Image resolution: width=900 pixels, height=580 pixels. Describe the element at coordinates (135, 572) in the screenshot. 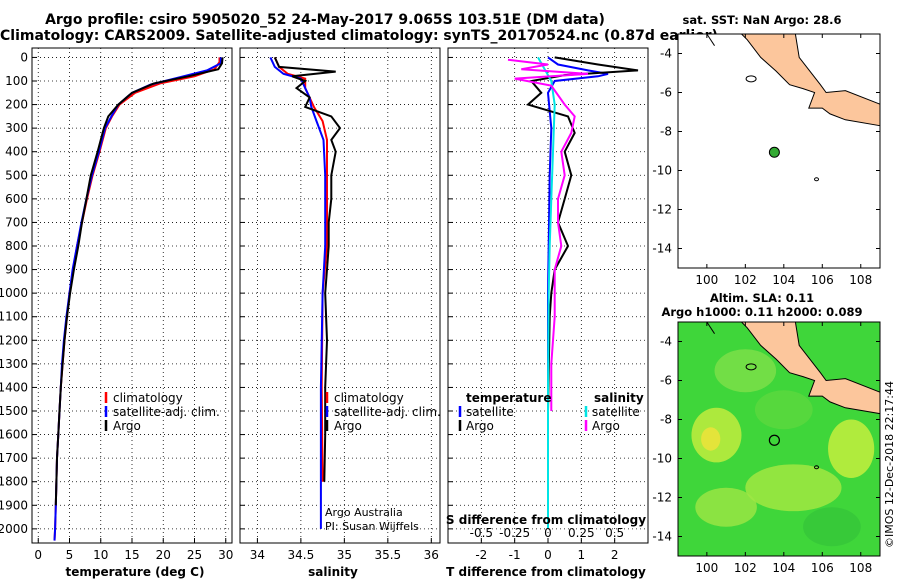

I see `temperature-xlabel: temperature (deg C)` at that location.